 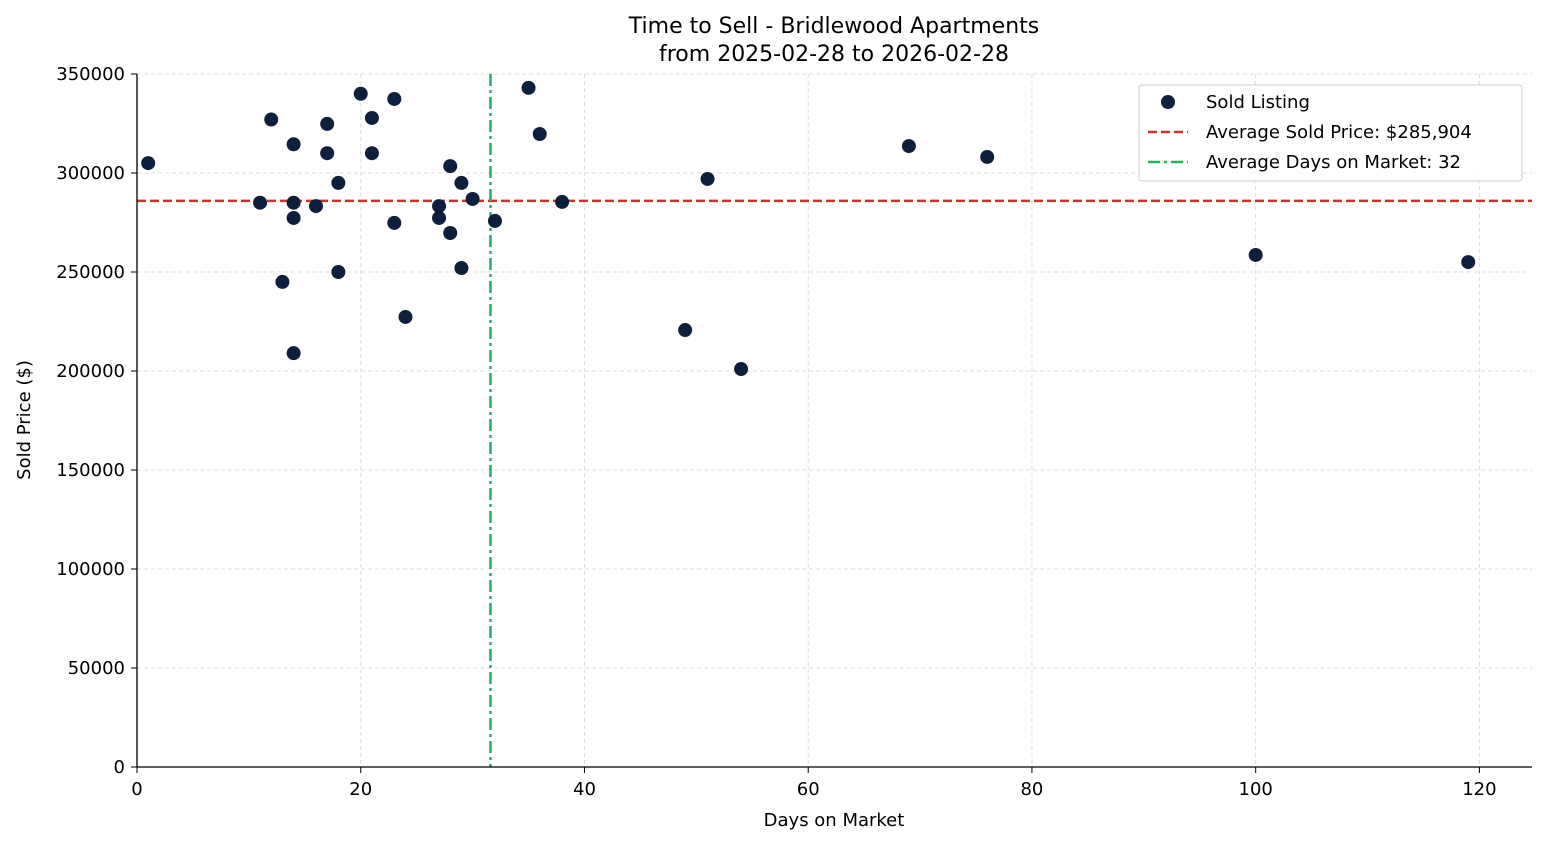 What do you see at coordinates (90, 371) in the screenshot?
I see `y-tick-label: 200000` at bounding box center [90, 371].